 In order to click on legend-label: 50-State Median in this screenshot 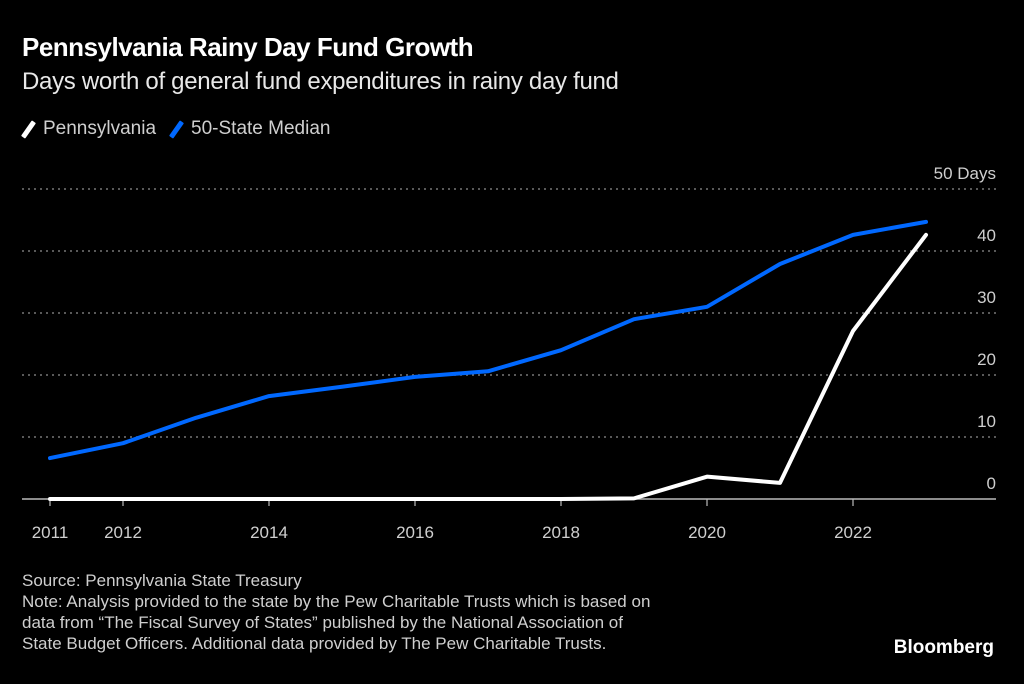, I will do `click(261, 128)`.